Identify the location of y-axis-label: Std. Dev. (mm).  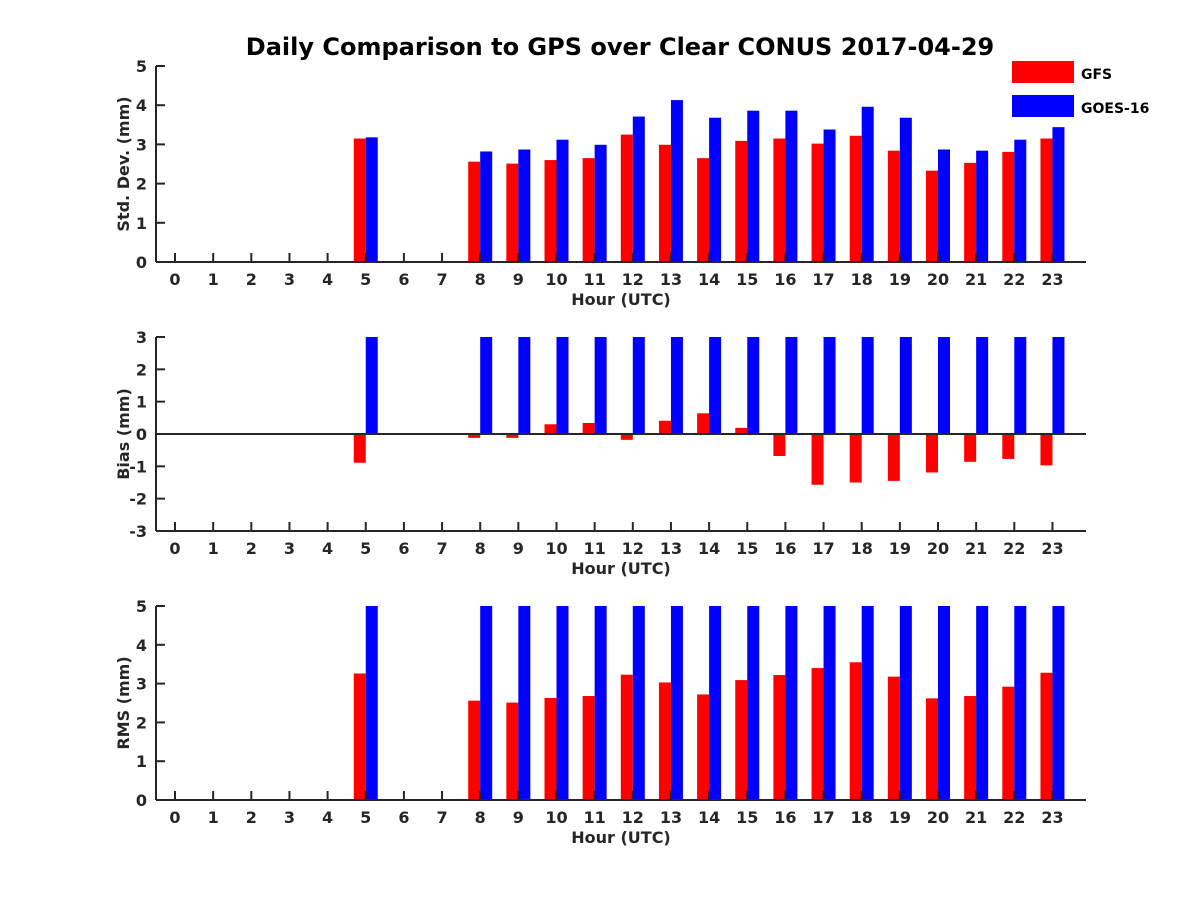
(123, 163).